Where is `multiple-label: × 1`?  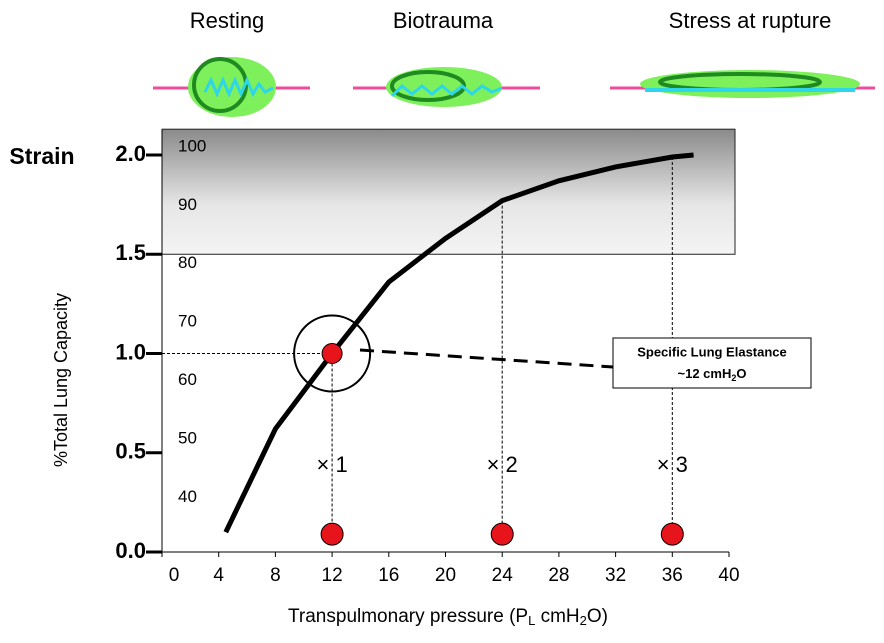 multiple-label: × 1 is located at coordinates (331, 464).